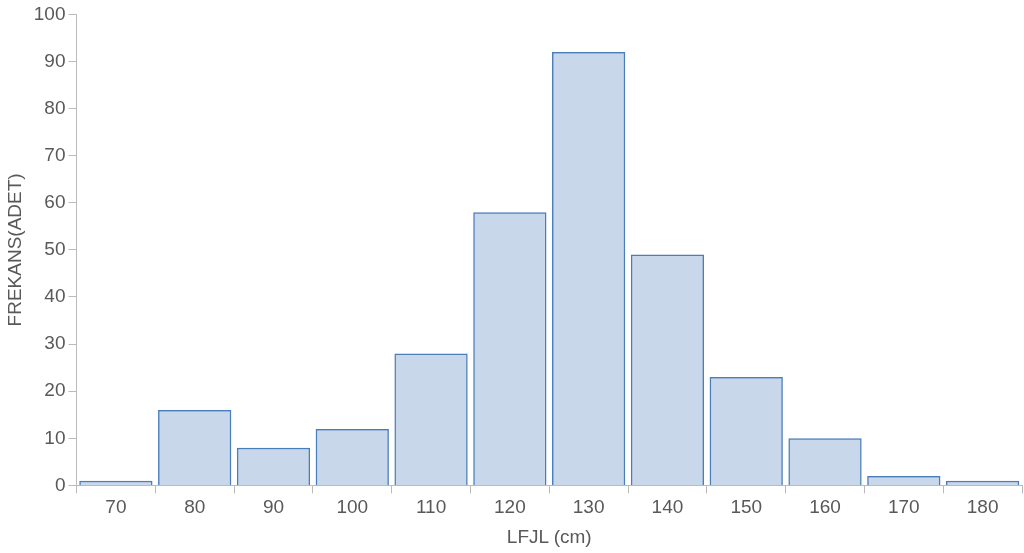 Image resolution: width=1024 pixels, height=553 pixels. Describe the element at coordinates (60, 484) in the screenshot. I see `y-tick-label: 0` at that location.